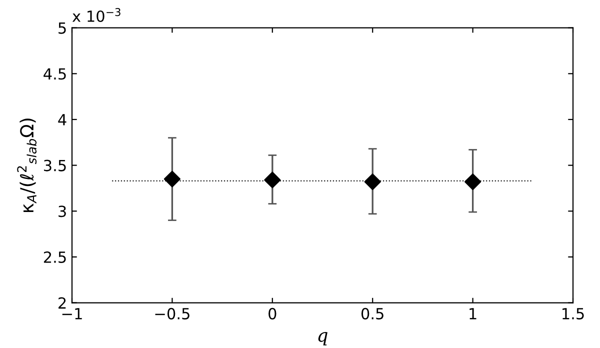 This screenshot has height=348, width=600. Describe the element at coordinates (55, 257) in the screenshot. I see `y-tick-label: 2.5` at that location.